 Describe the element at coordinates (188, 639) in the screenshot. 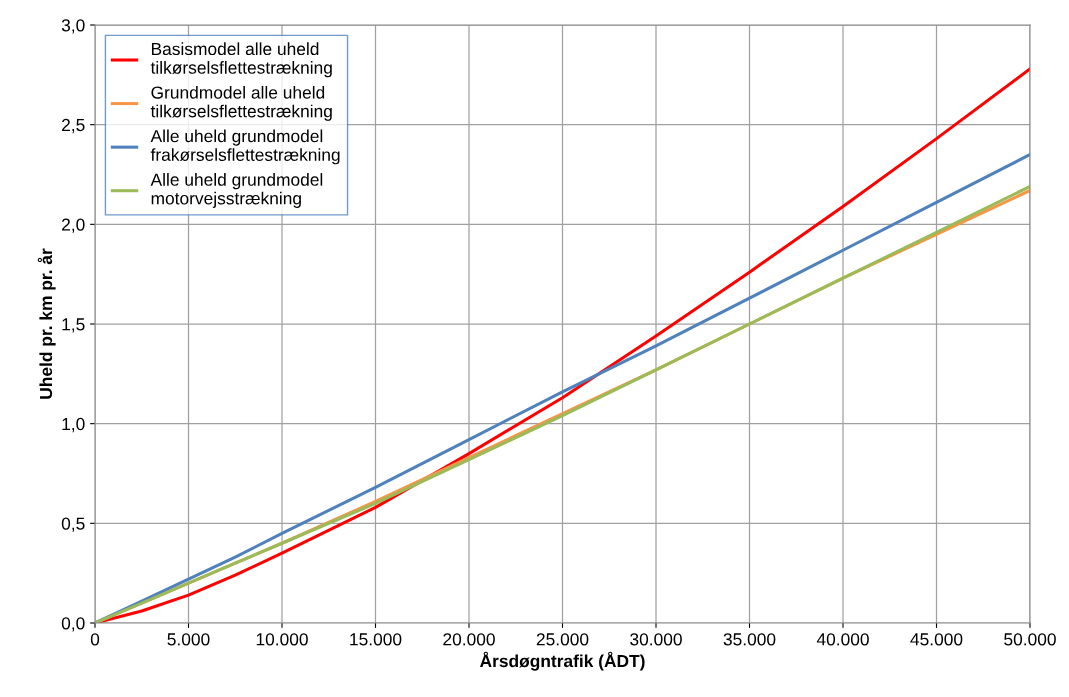

I see `x-tick-label: 5.000` at that location.